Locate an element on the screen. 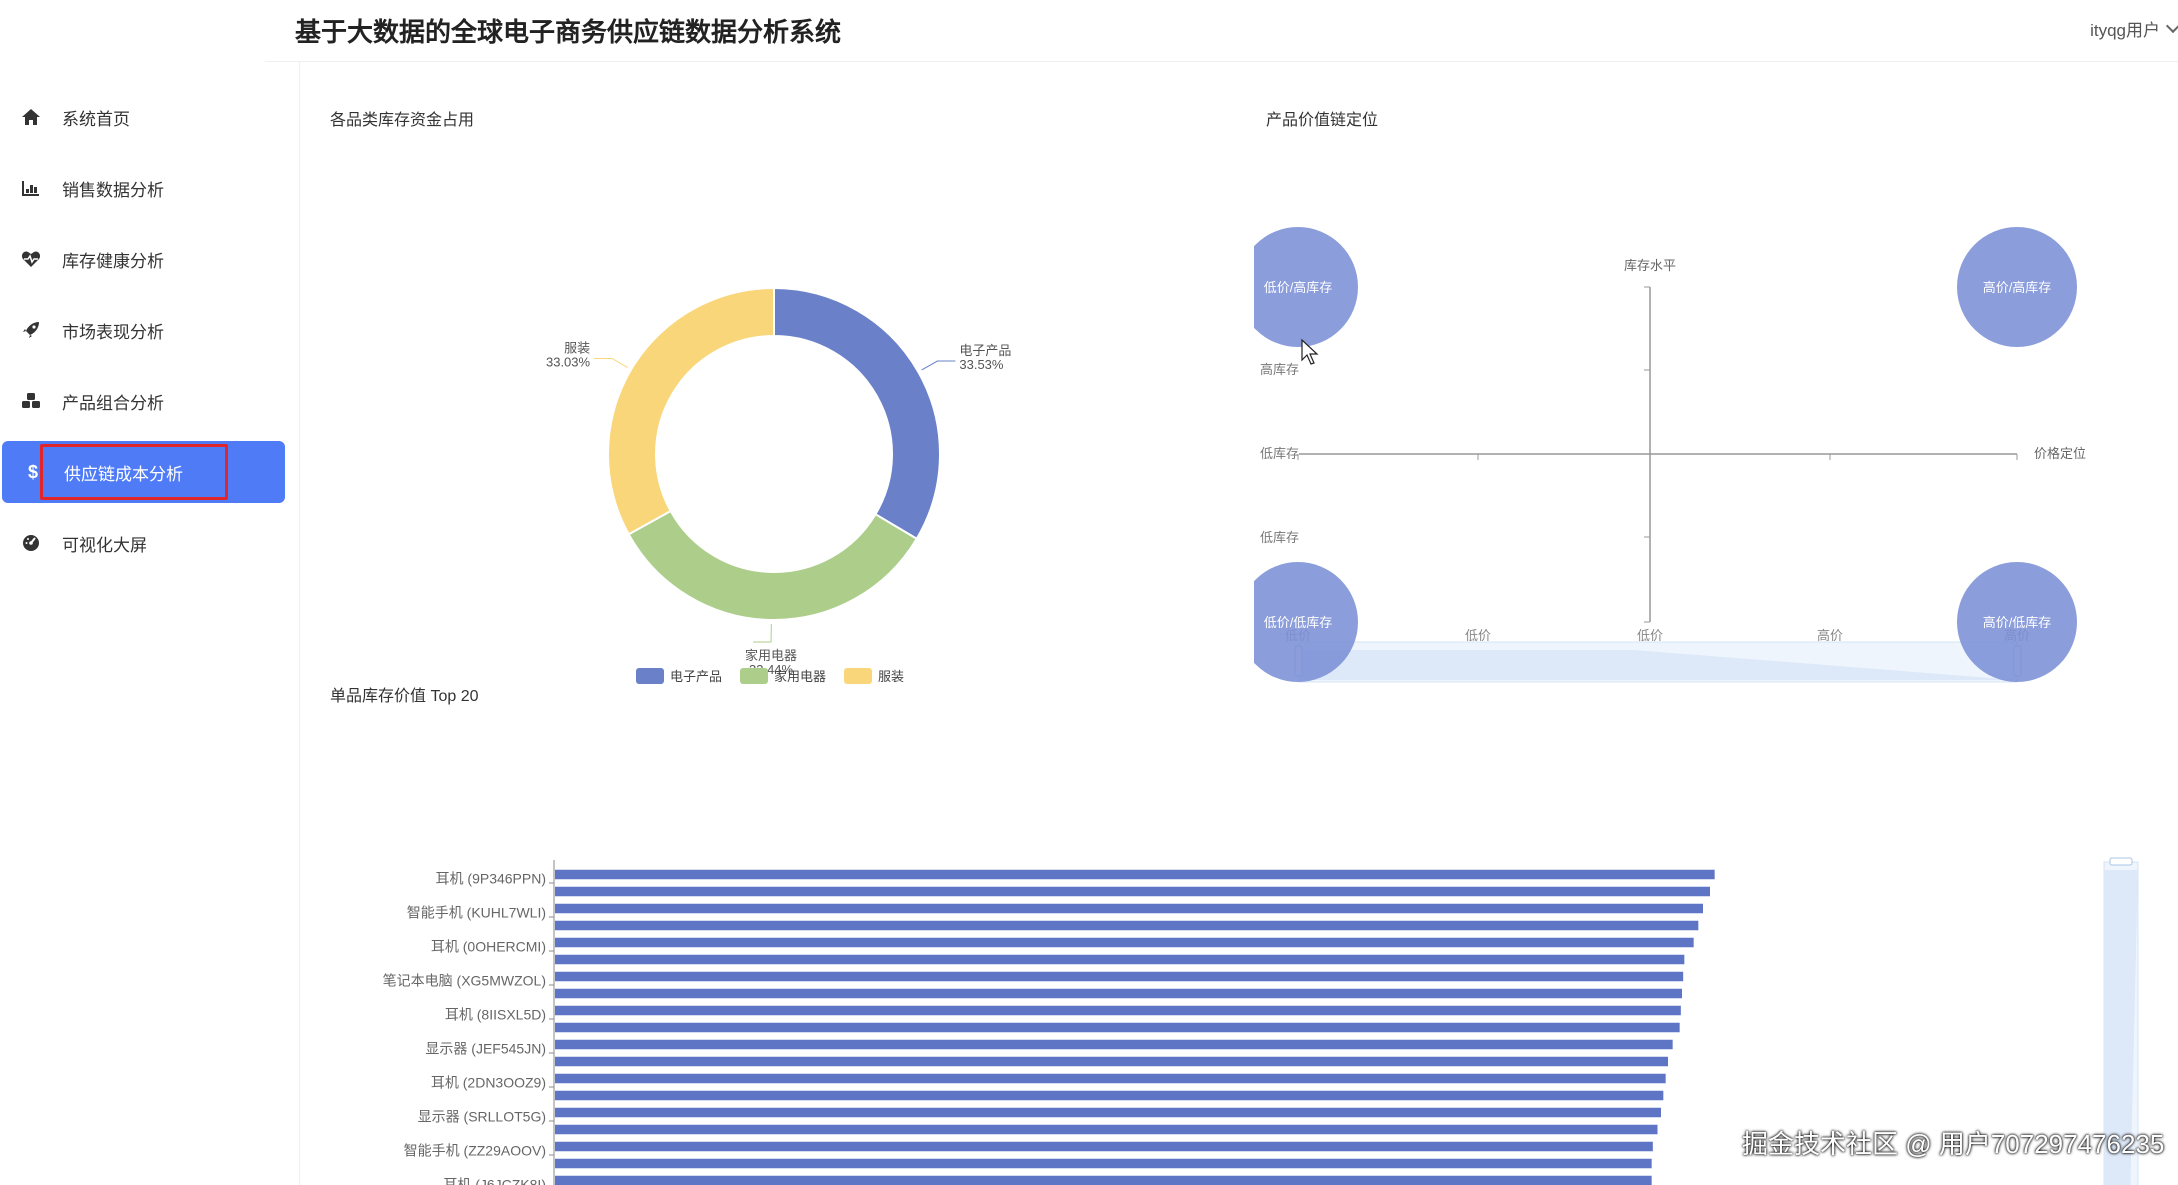 This screenshot has width=2178, height=1185. category-label: 显示器 (JEF545JN) is located at coordinates (485, 1049).